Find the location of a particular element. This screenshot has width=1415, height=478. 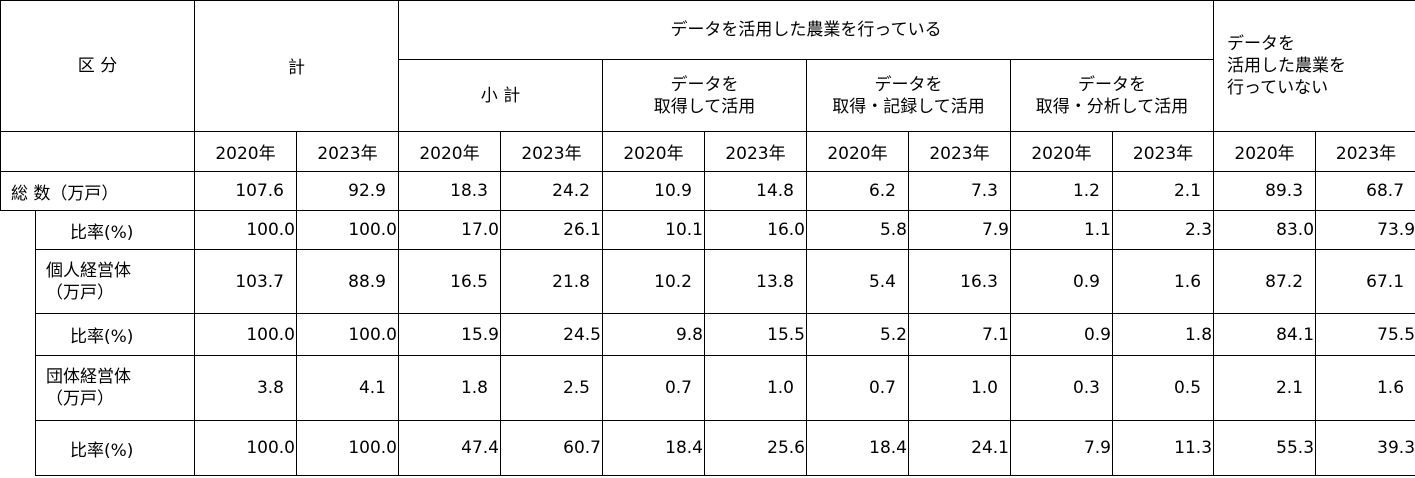

table-cell: 1.0 is located at coordinates (755, 388).